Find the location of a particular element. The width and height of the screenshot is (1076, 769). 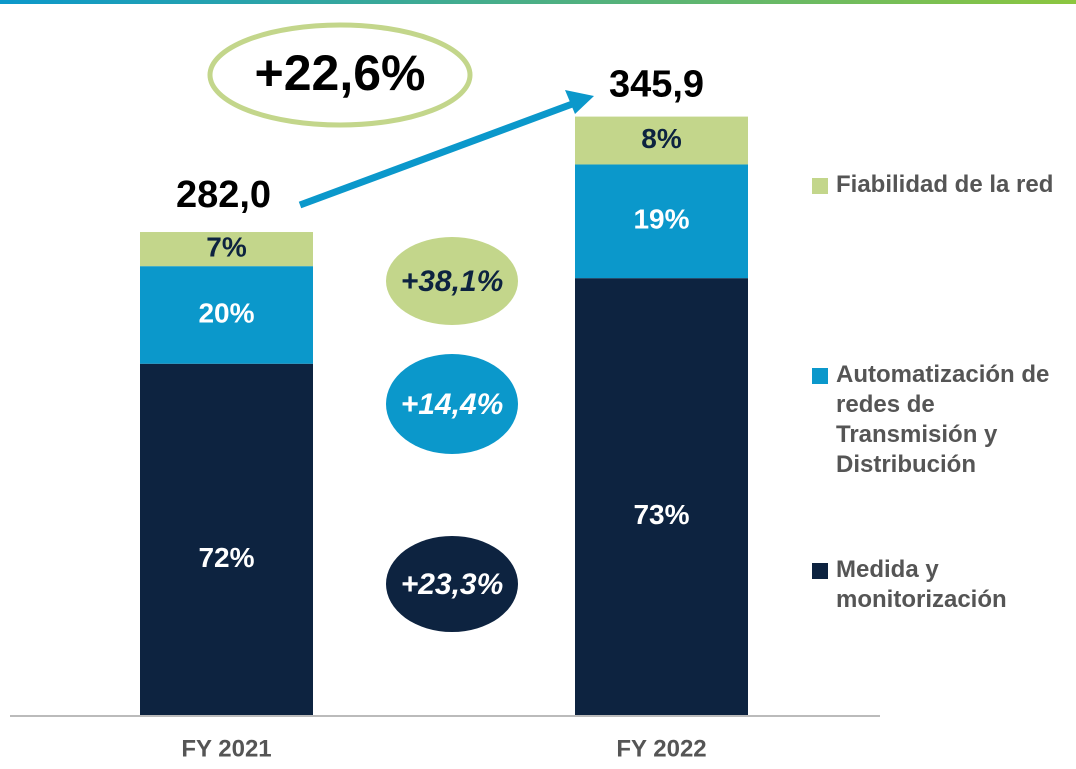

annotation: +38,1% is located at coordinates (452, 281).